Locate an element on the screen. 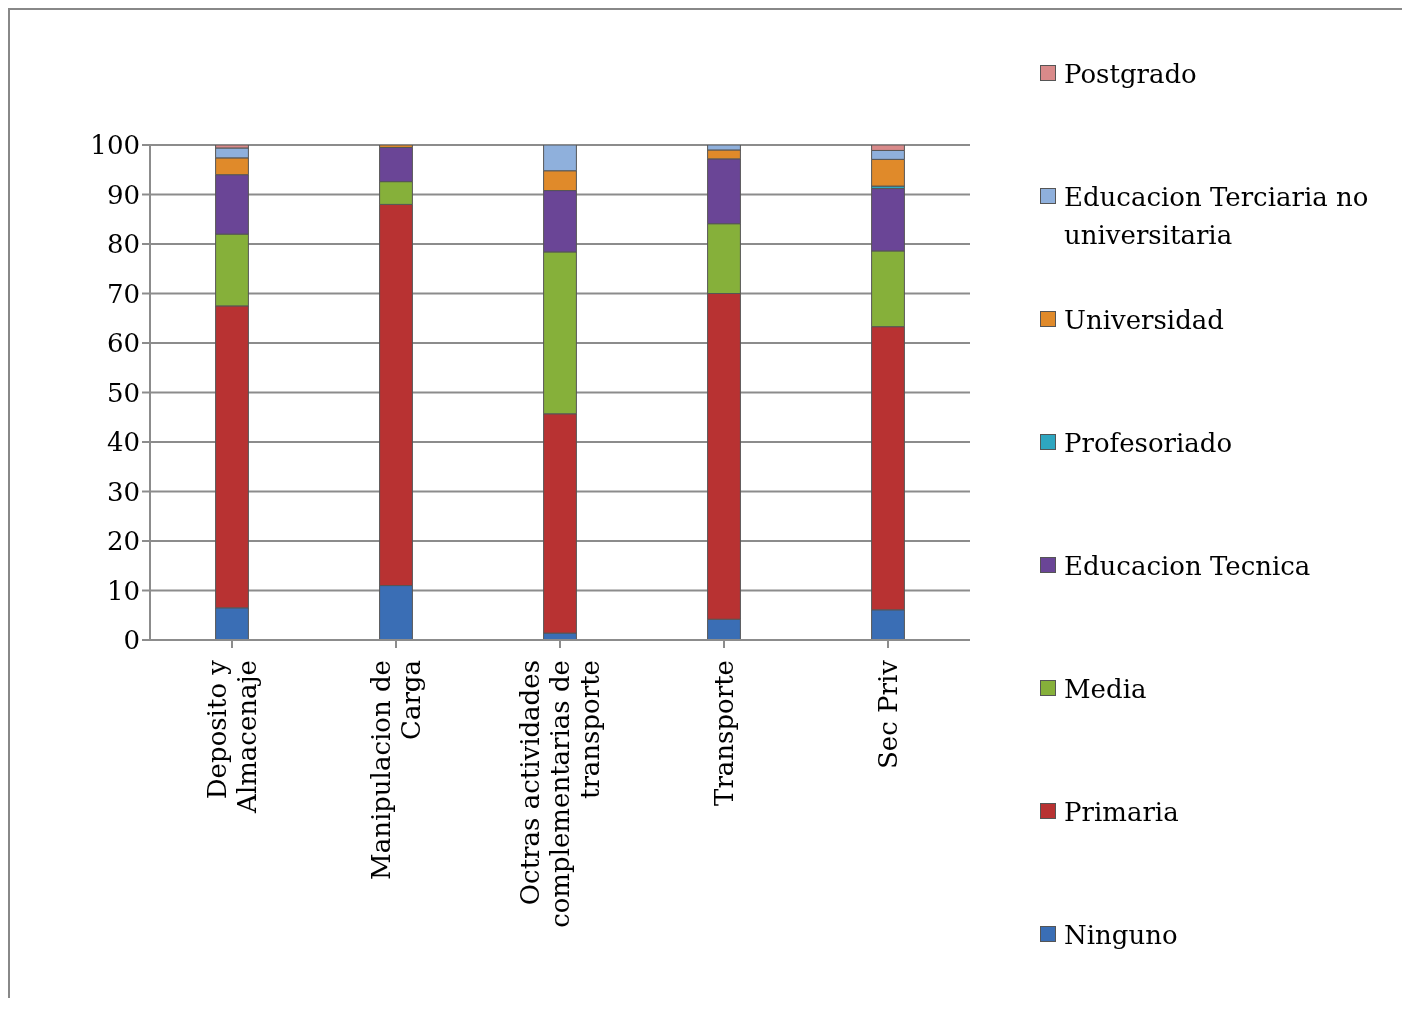 This screenshot has height=1014, width=1410. legend-label: Ninguno is located at coordinates (1121, 935).